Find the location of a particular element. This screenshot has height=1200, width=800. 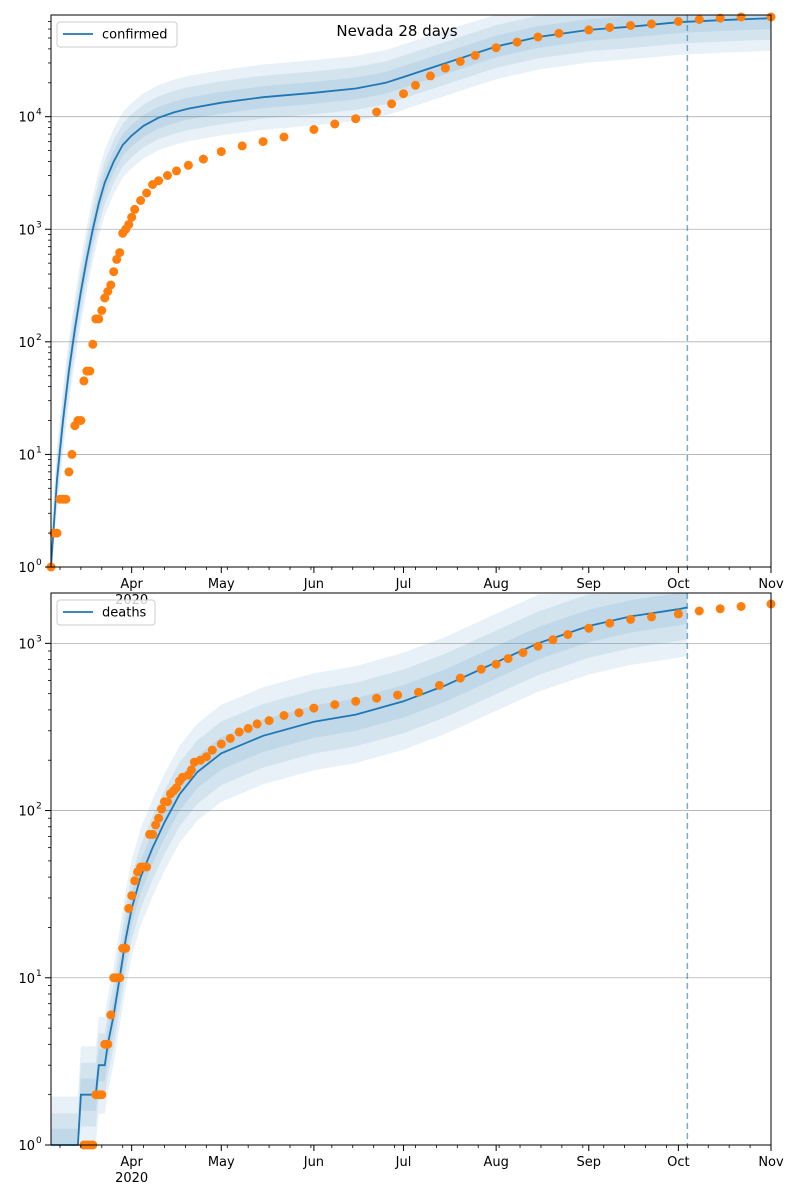

deaths-y-tick-label: 10 is located at coordinates (26, 979).